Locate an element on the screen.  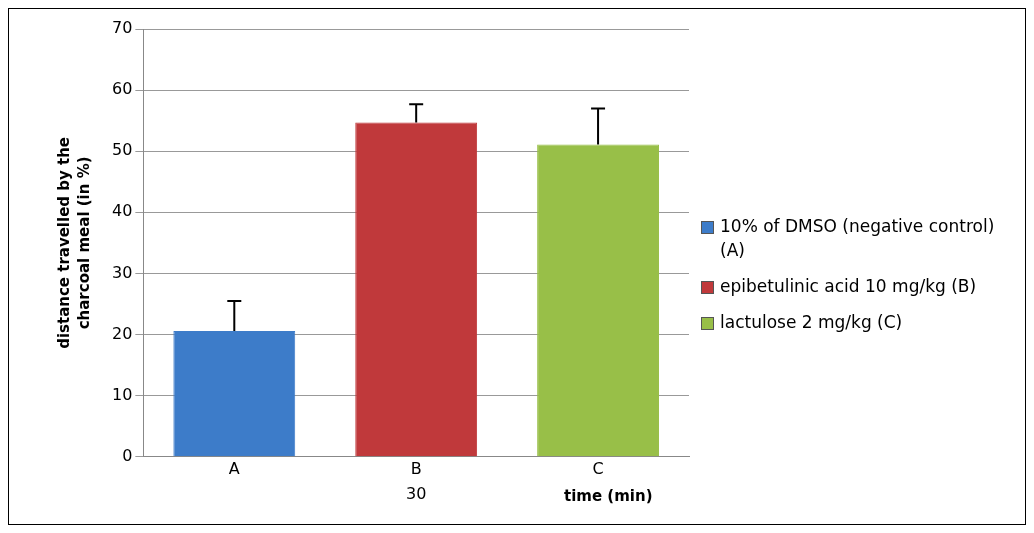
y-tick-label: 40 is located at coordinates (122, 211).